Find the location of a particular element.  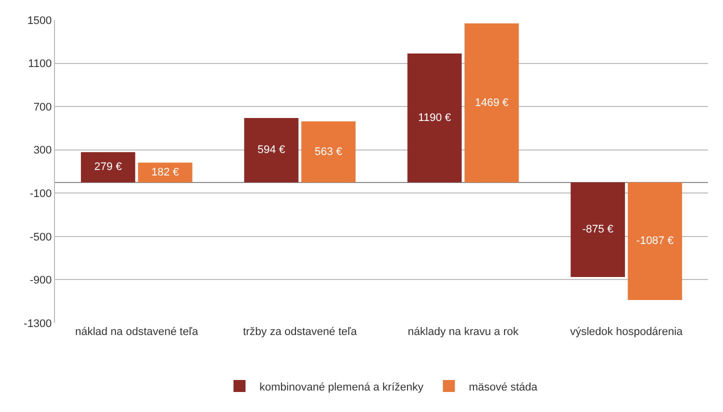

y-tick-label: 300 is located at coordinates (42, 150).